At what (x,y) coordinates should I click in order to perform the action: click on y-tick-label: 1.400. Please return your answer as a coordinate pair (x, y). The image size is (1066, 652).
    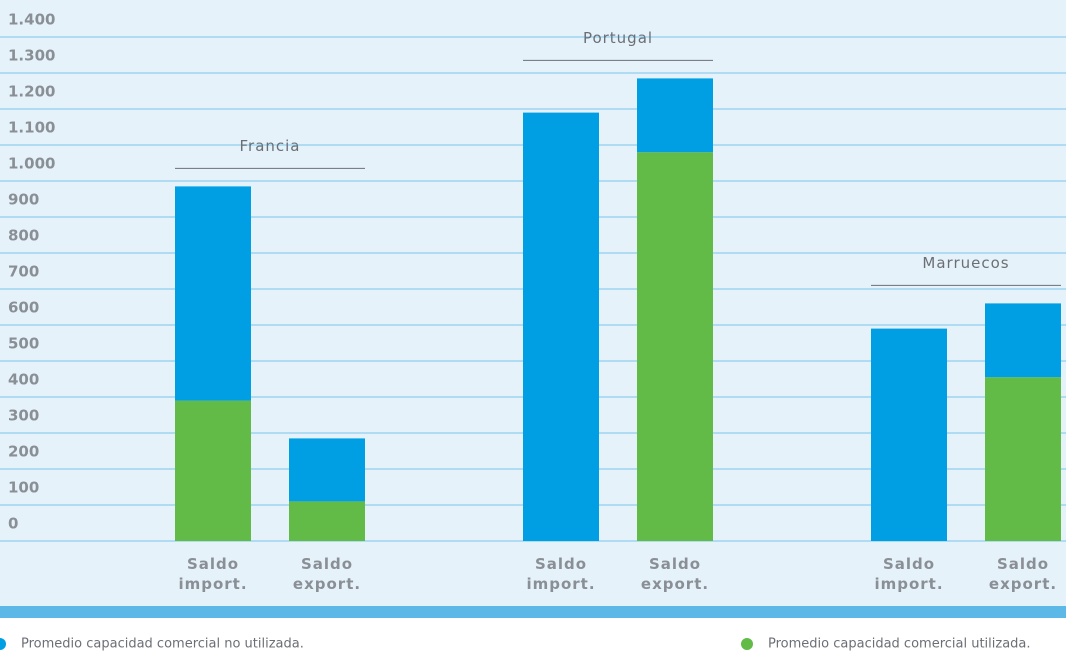
    Looking at the image, I should click on (31, 20).